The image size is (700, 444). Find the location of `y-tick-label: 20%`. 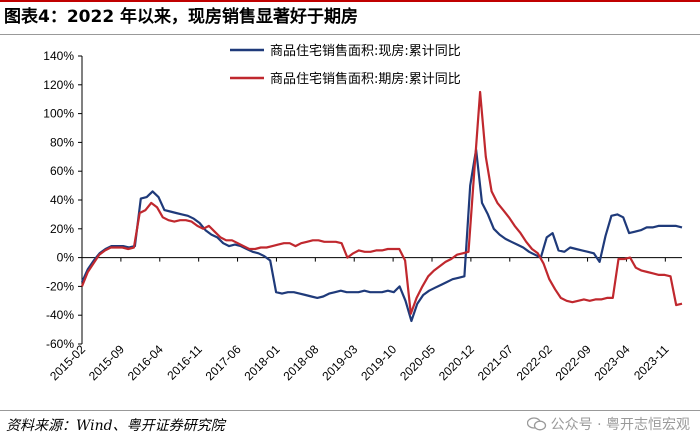

y-tick-label: 20% is located at coordinates (62, 229).